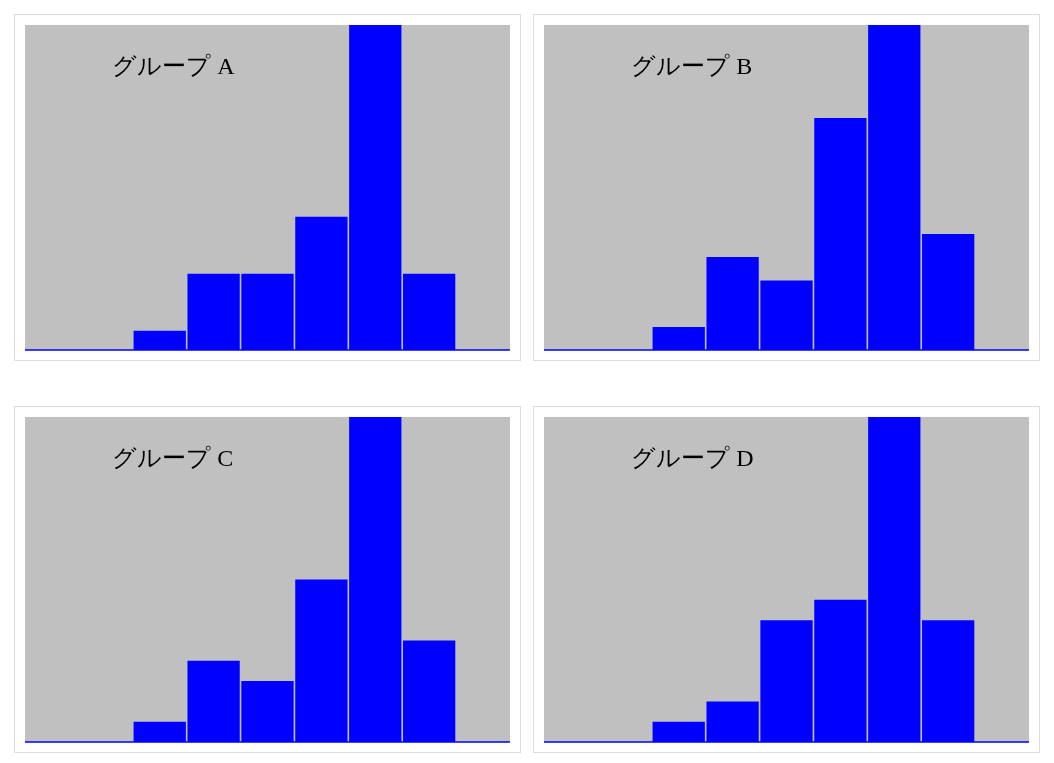 The height and width of the screenshot is (763, 1054). I want to click on annotation: グループ A, so click(174, 65).